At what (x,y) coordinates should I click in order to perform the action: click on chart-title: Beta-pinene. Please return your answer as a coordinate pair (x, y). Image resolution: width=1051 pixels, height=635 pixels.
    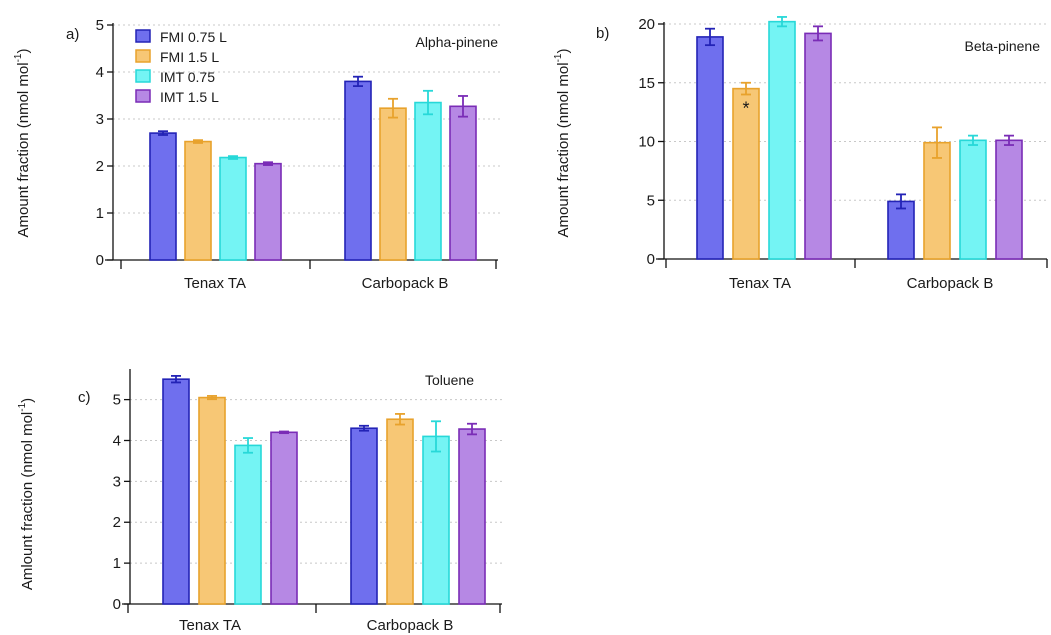
    Looking at the image, I should click on (1002, 46).